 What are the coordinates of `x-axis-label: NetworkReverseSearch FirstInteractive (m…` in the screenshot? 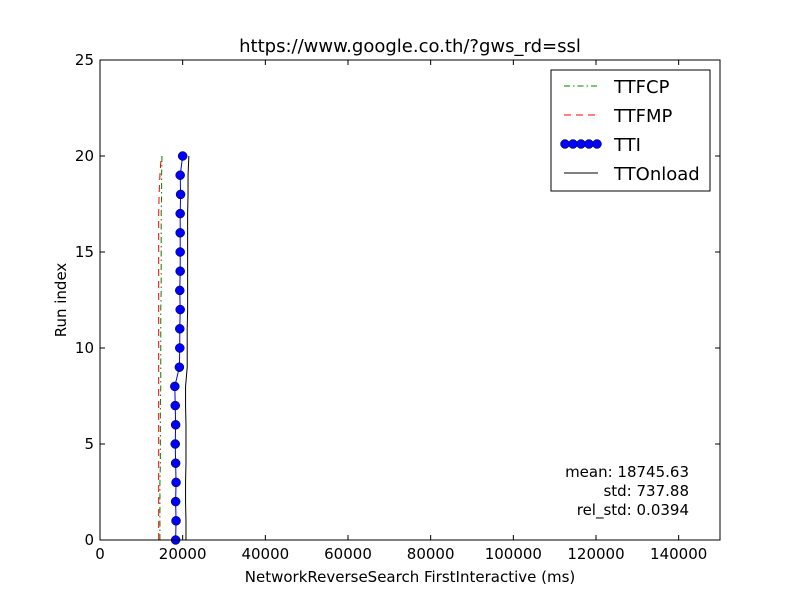 It's located at (410, 577).